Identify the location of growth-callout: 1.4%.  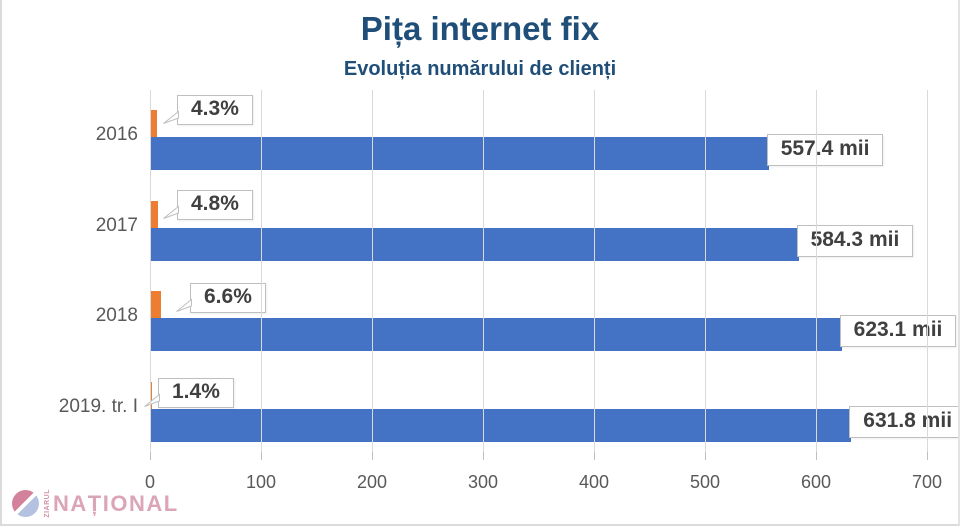
(189, 392).